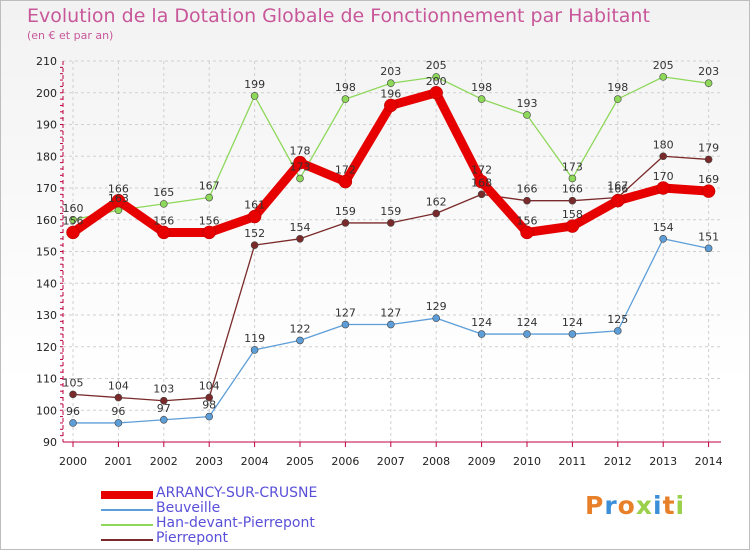 Image resolution: width=750 pixels, height=551 pixels. I want to click on x-tick-label: 2005, so click(300, 461).